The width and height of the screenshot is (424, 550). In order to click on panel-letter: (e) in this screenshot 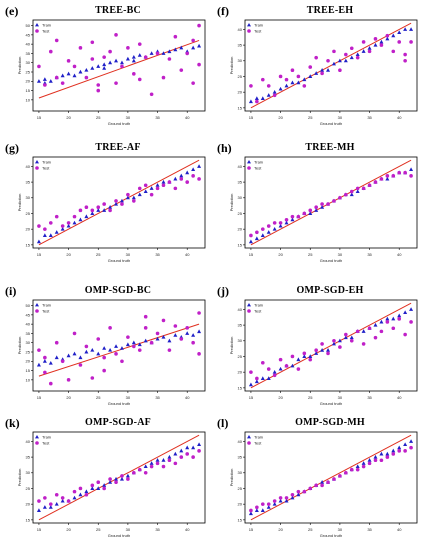, I will do `click(12, 11)`.